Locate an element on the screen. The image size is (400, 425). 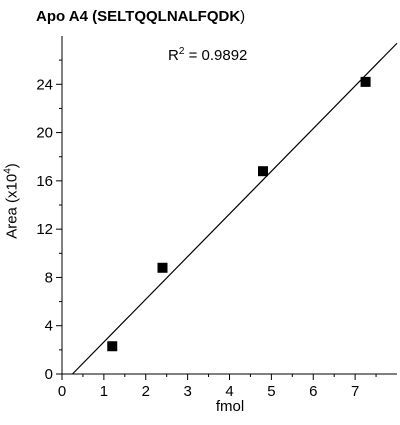
y-axis-label-base: Area (x10 is located at coordinates (12, 206).